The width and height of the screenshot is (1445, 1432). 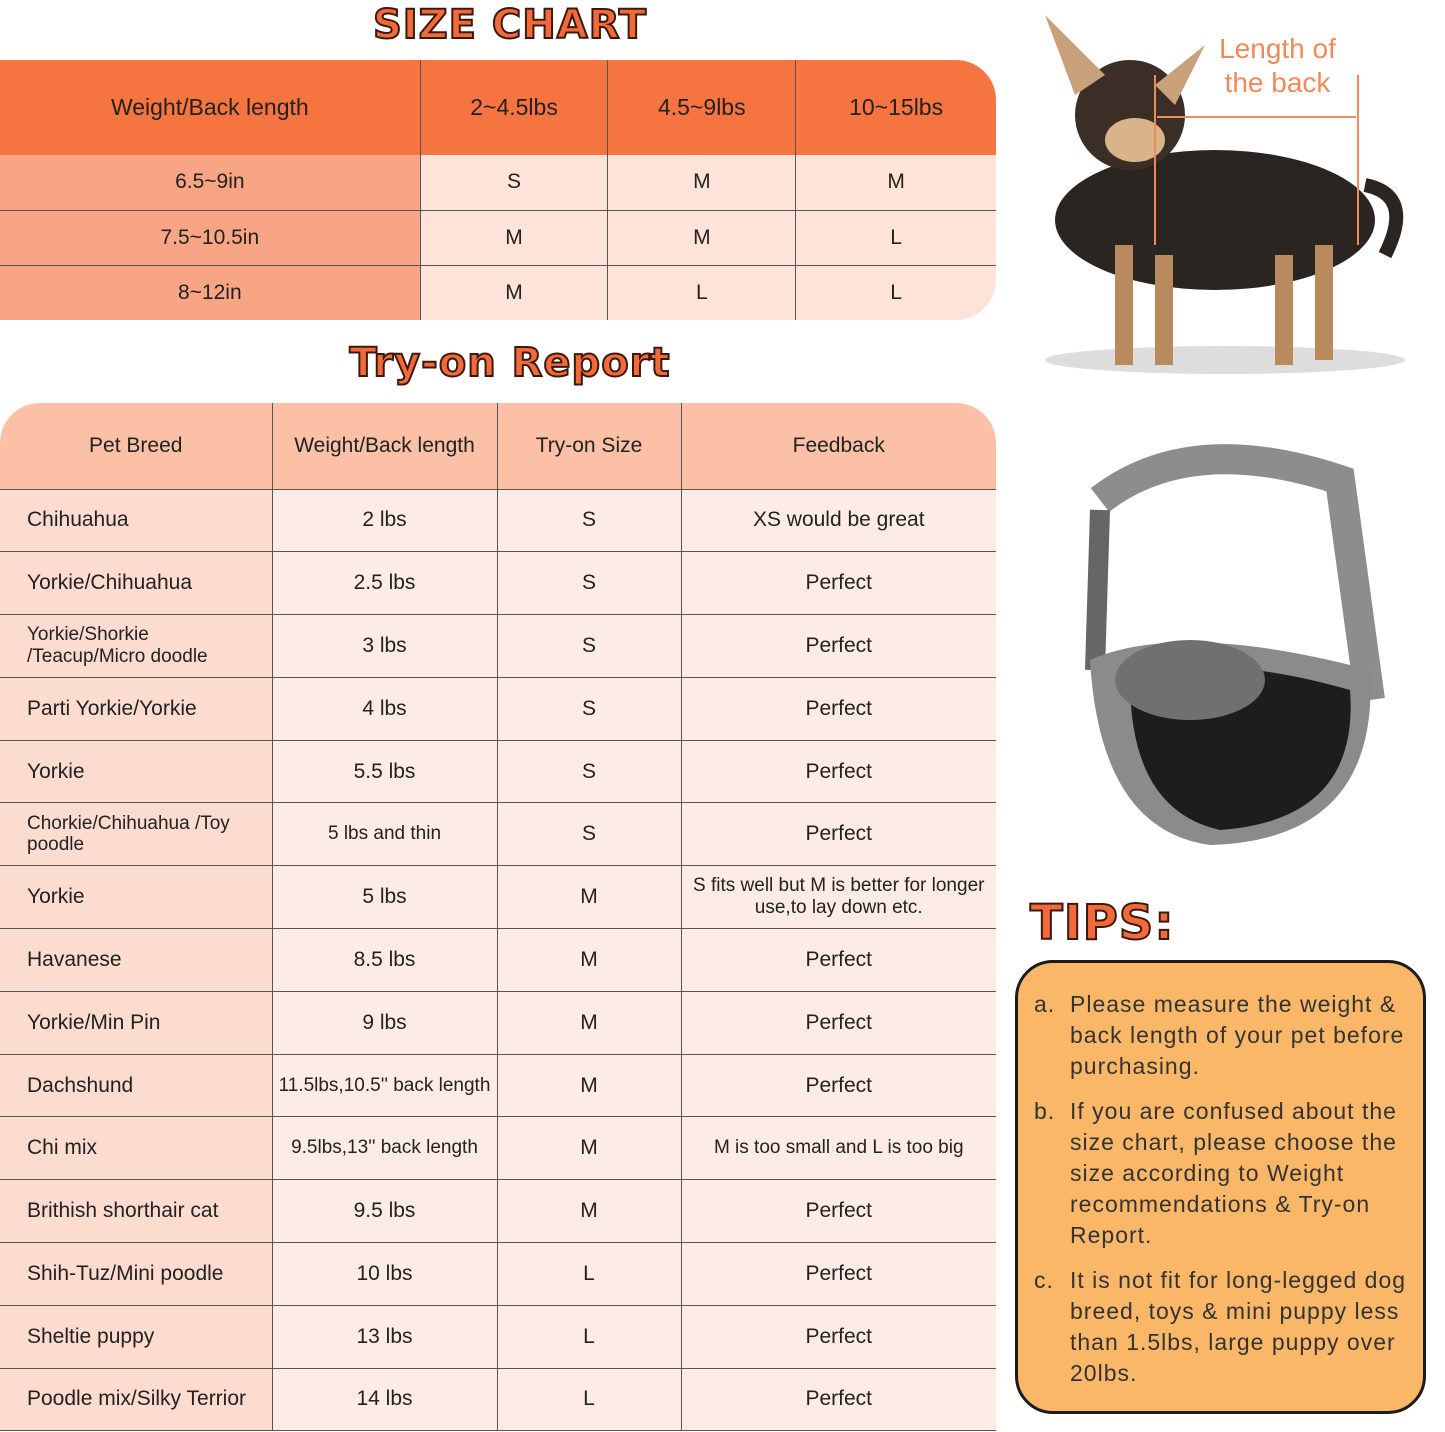 I want to click on column-header: Try-on Size, so click(x=588, y=446).